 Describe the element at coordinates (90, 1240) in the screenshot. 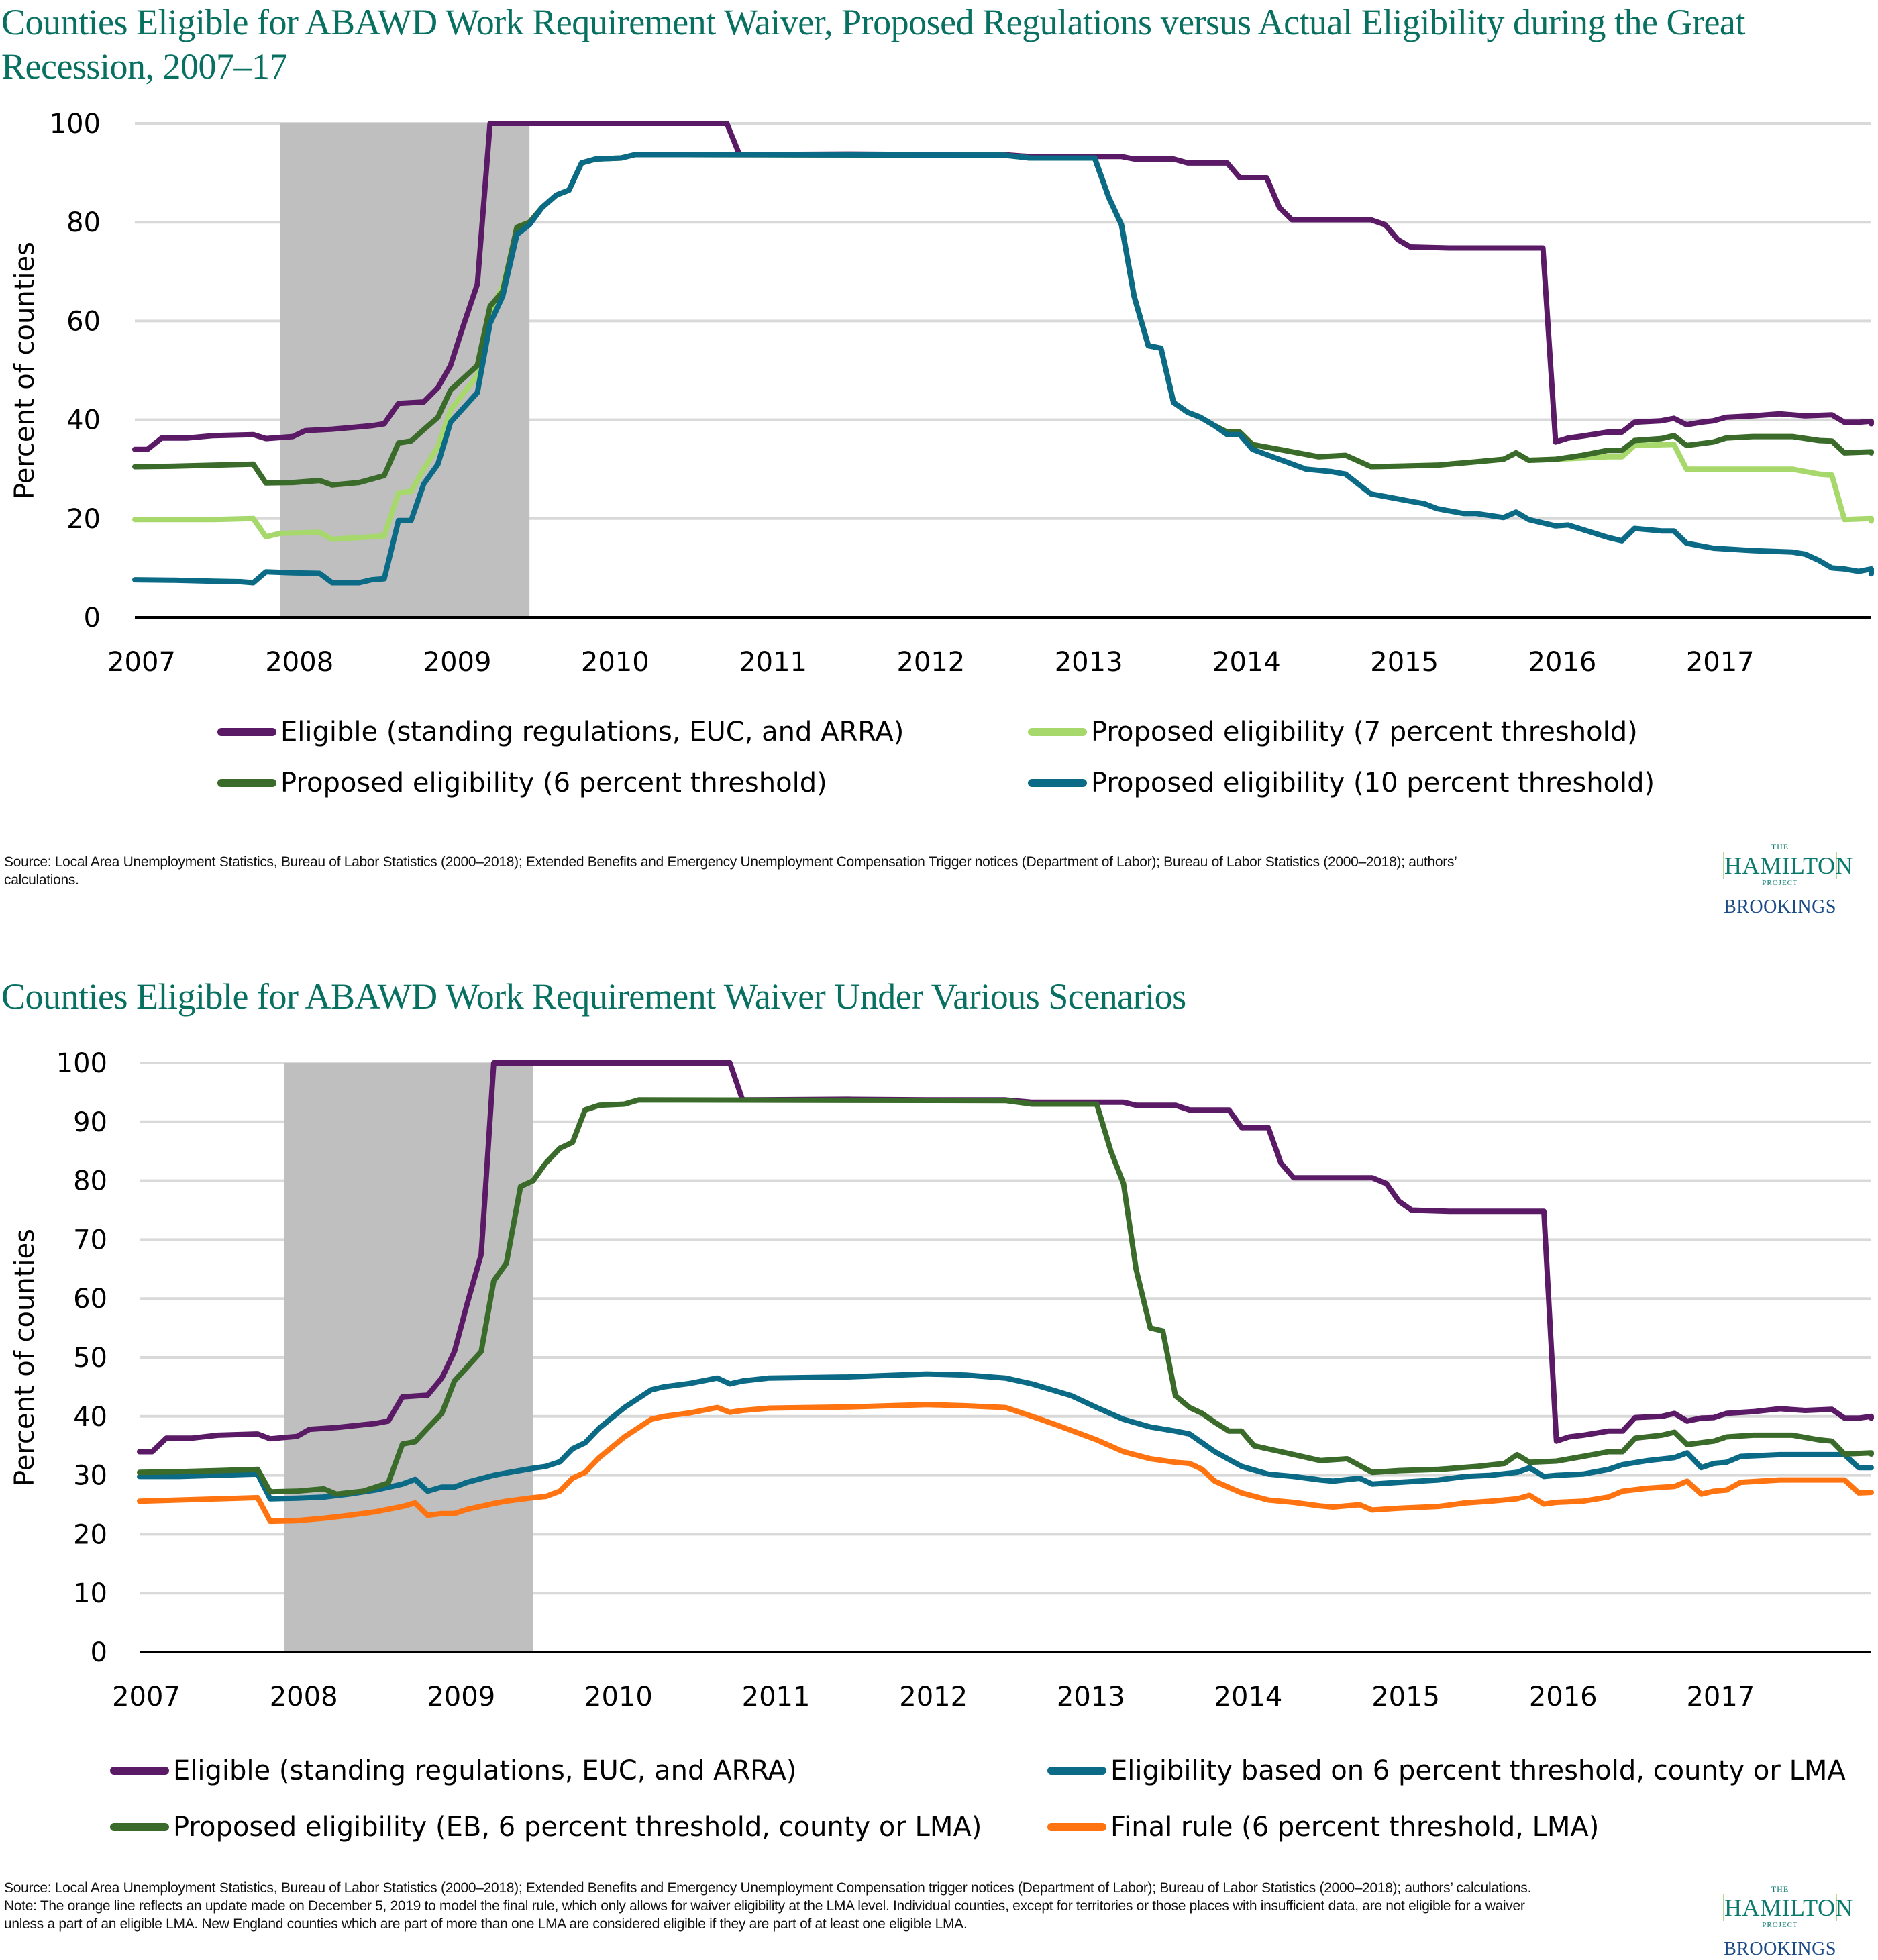

I see `y-tick-label: 70` at that location.